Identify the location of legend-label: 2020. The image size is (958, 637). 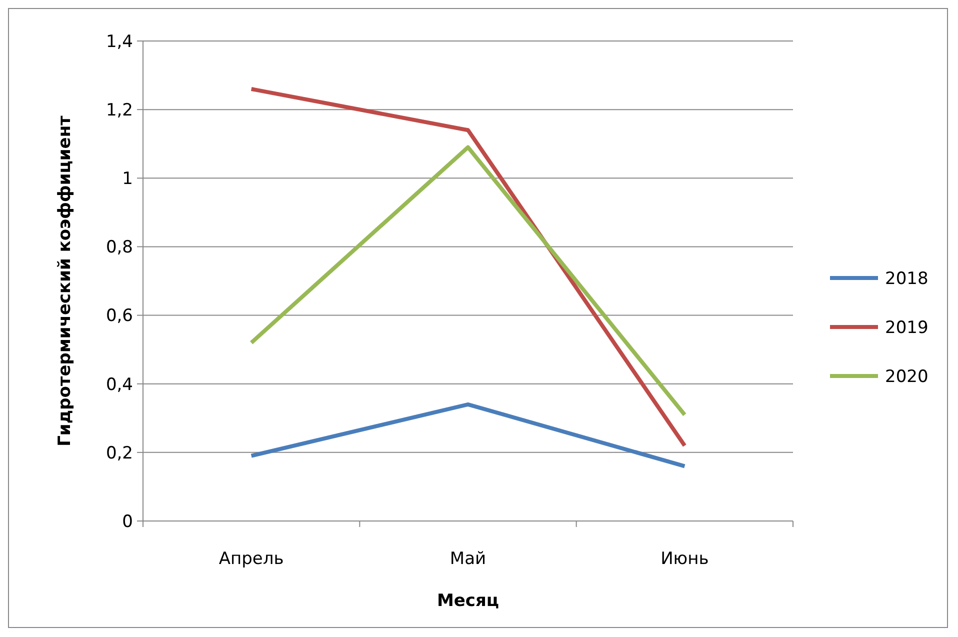
(906, 376).